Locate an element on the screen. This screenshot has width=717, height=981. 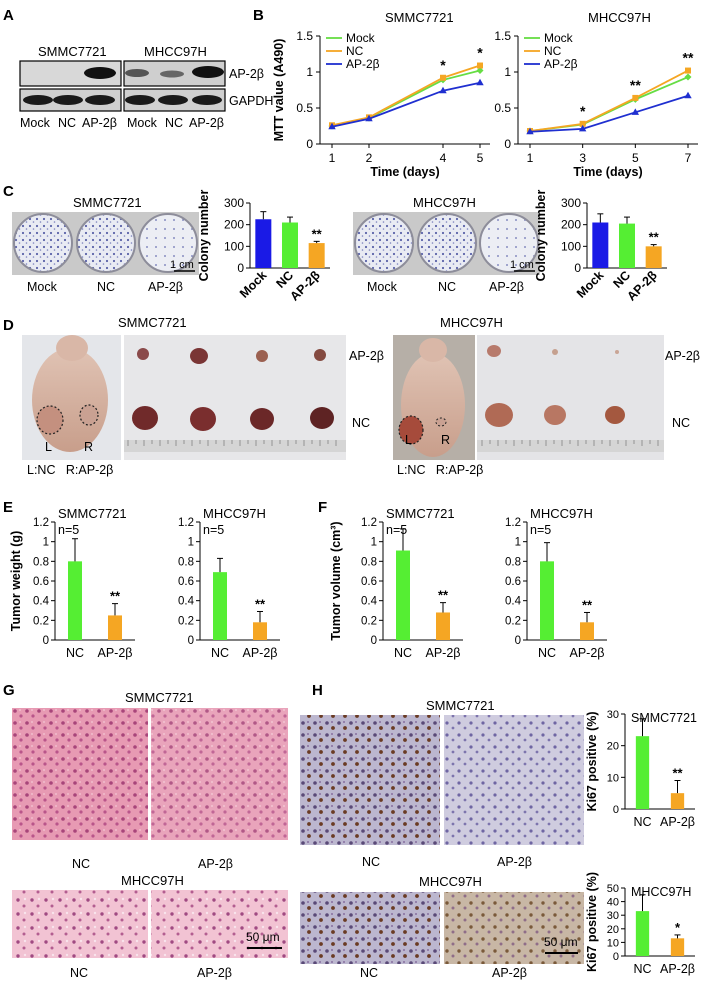
legend-label: Mock is located at coordinates (361, 38).